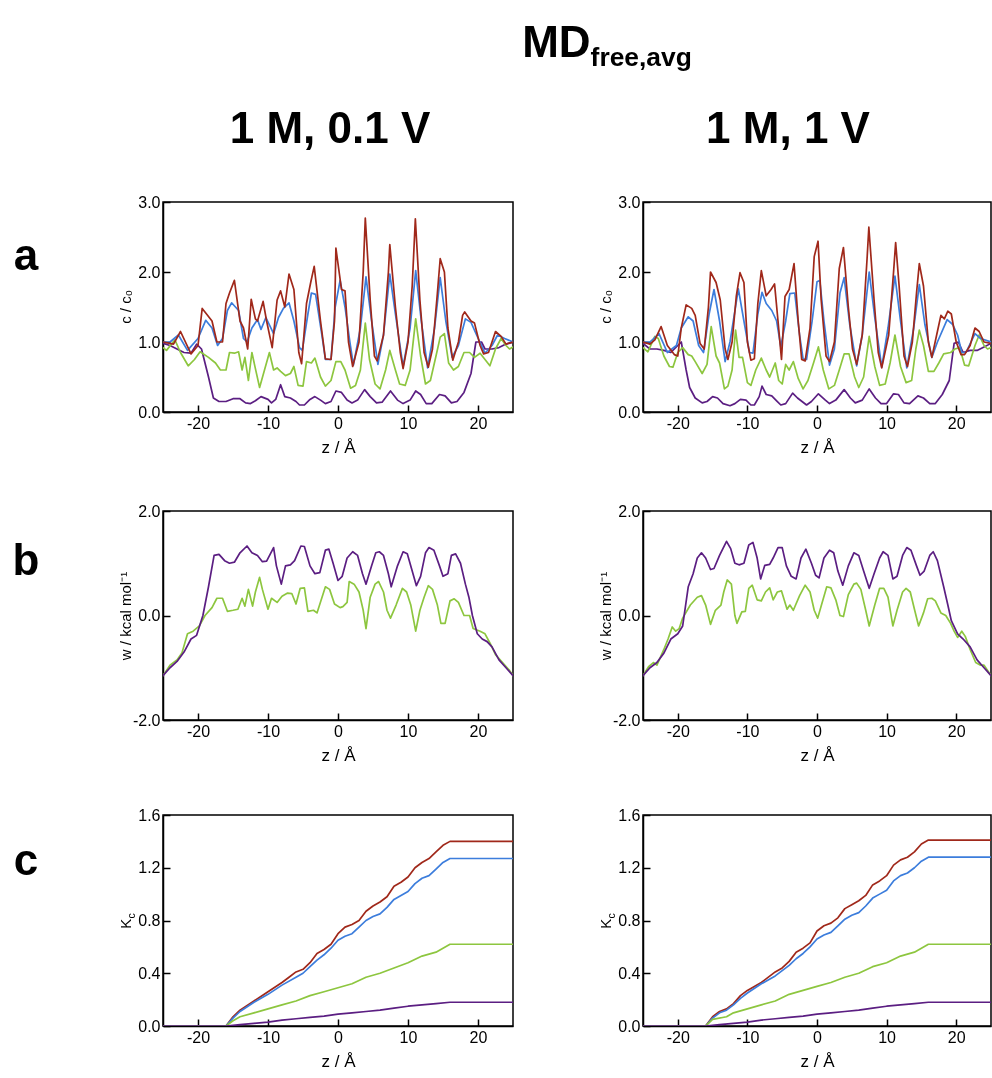 This screenshot has width=992, height=1078. I want to click on text: a, so click(26, 255).